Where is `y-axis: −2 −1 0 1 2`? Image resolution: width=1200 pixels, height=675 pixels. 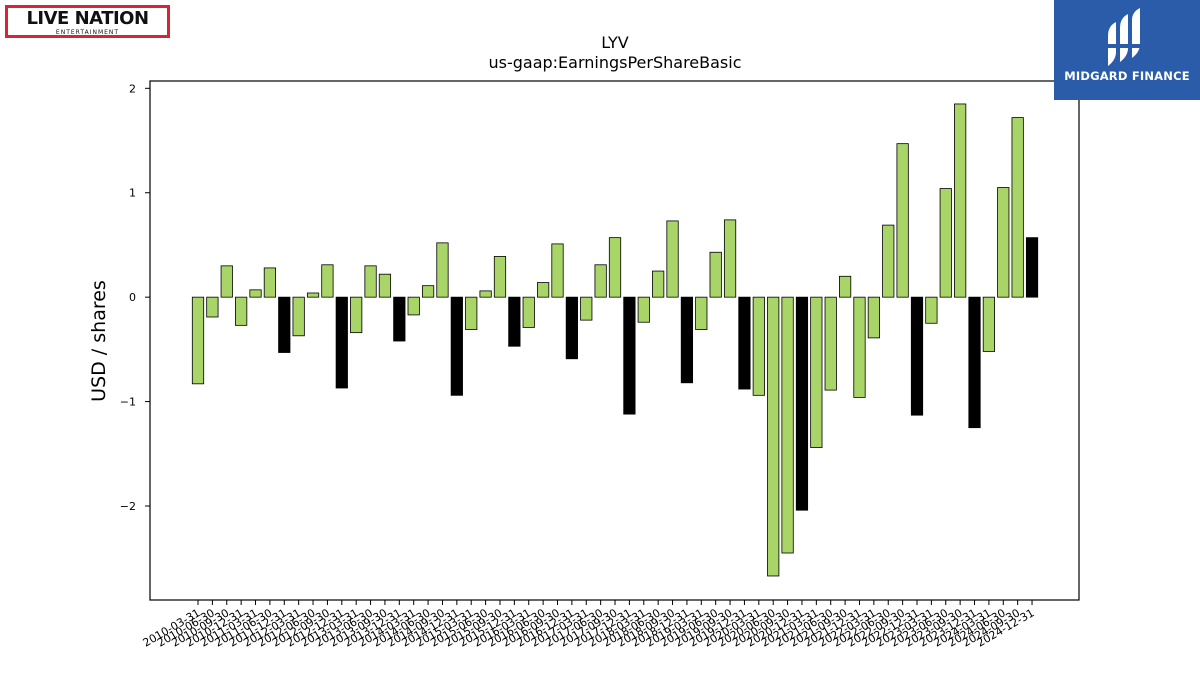 y-axis: −2 −1 0 1 2 is located at coordinates (135, 297).